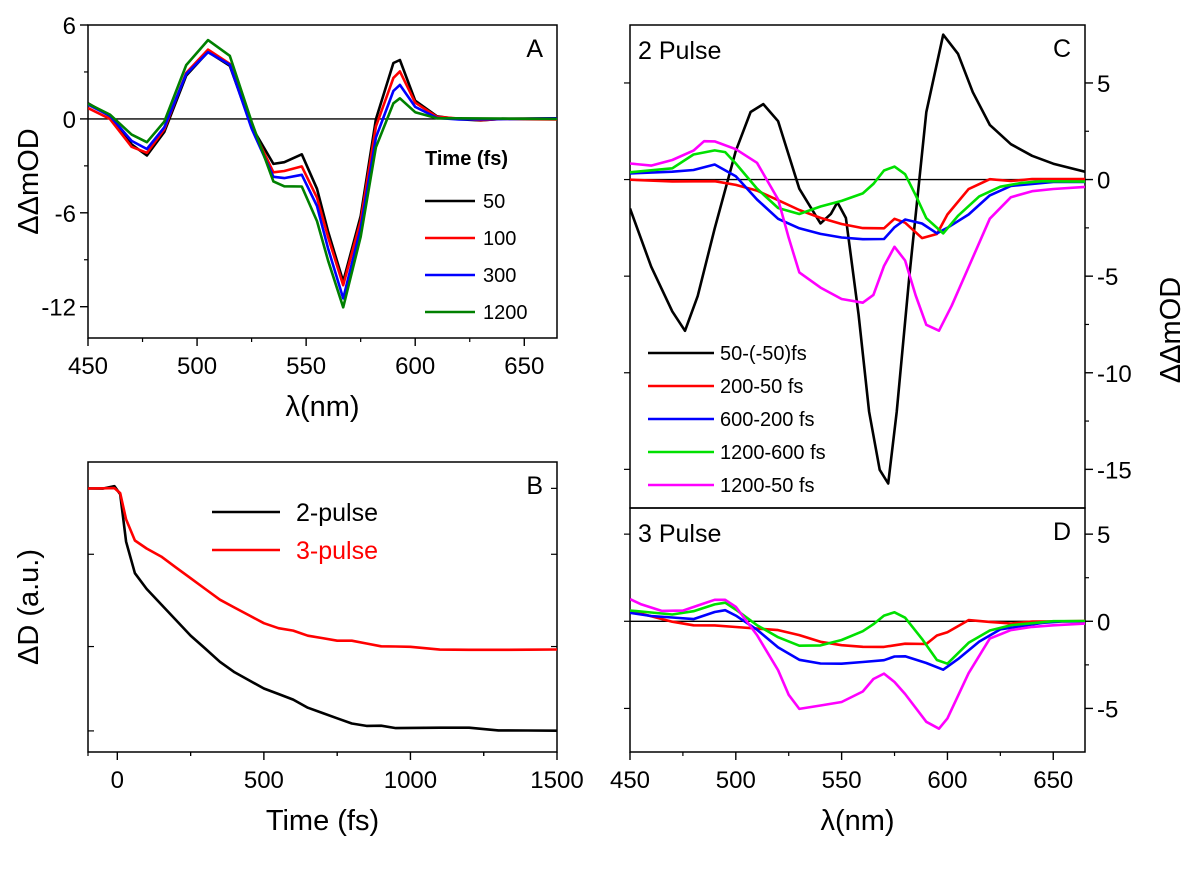 The height and width of the screenshot is (871, 1196). I want to click on legend-title: Time (fs), so click(466, 159).